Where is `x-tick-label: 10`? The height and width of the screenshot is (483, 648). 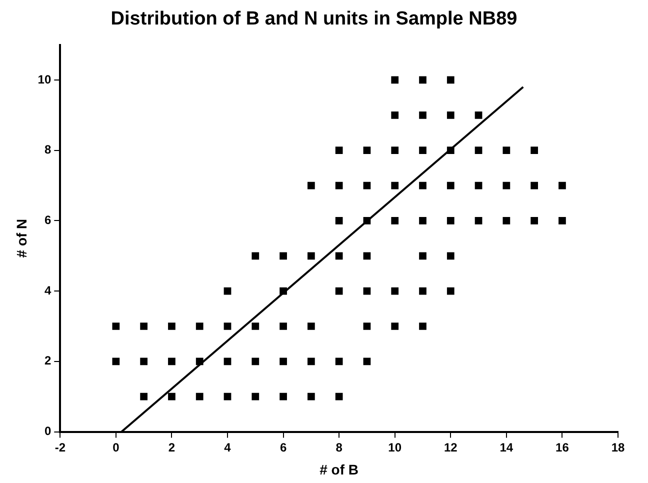 x-tick-label: 10 is located at coordinates (395, 447).